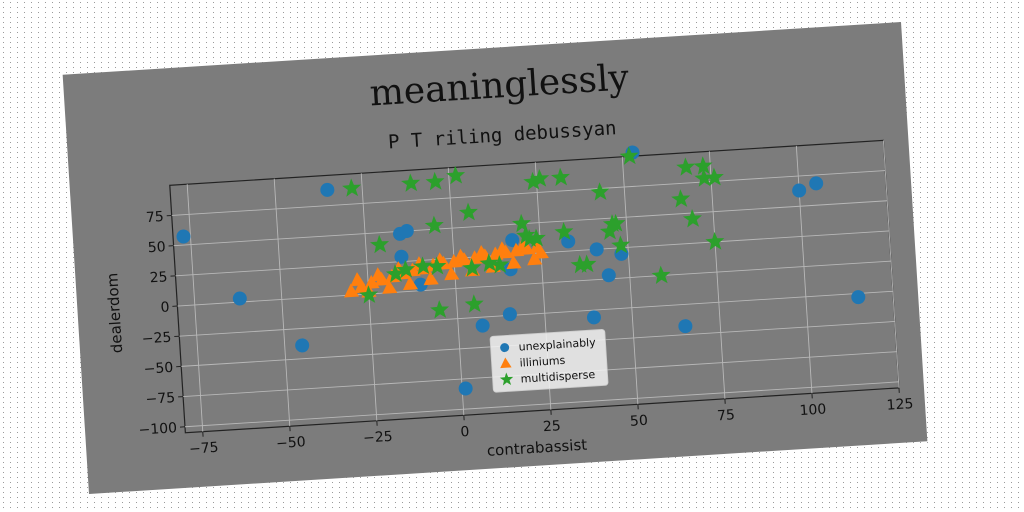  Describe the element at coordinates (505, 348) in the screenshot. I see `legend-marker-unexplainably` at that location.